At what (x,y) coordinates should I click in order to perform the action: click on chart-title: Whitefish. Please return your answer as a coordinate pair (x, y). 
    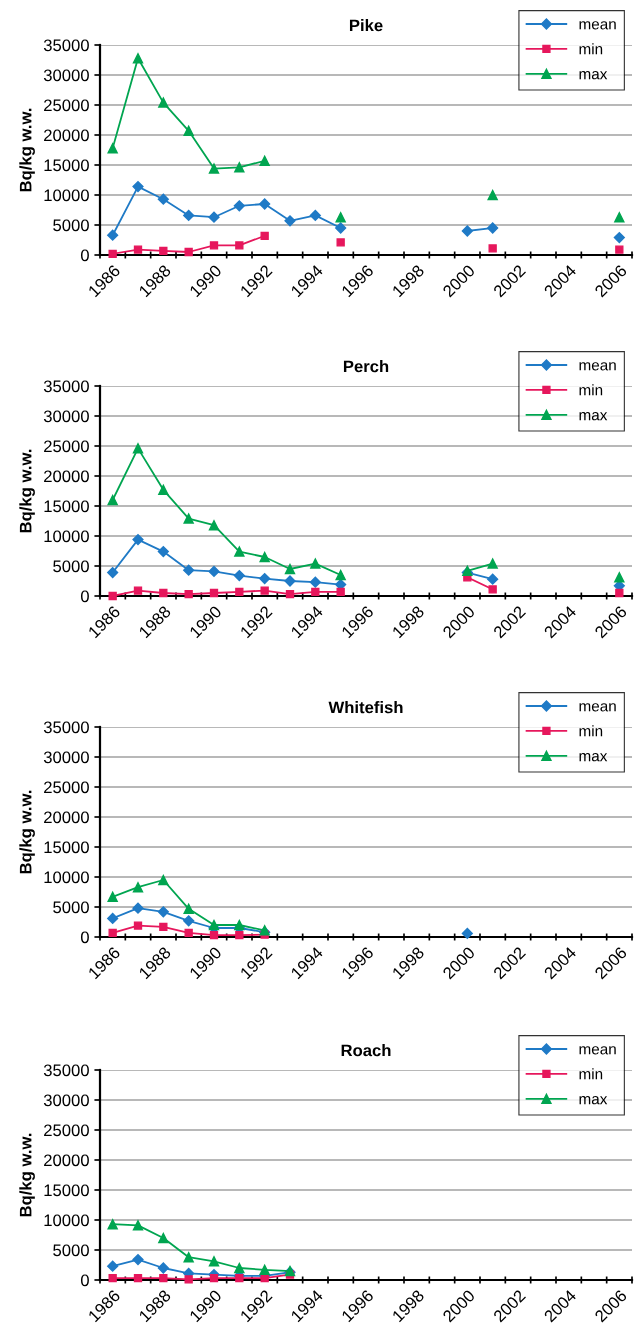
    Looking at the image, I should click on (365, 707).